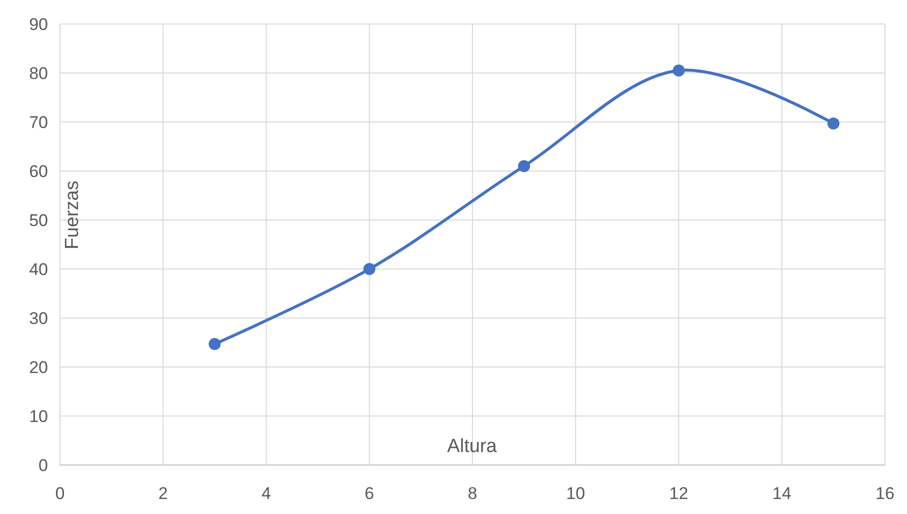 The width and height of the screenshot is (907, 514). Describe the element at coordinates (38, 269) in the screenshot. I see `y-tick-label: 40` at that location.